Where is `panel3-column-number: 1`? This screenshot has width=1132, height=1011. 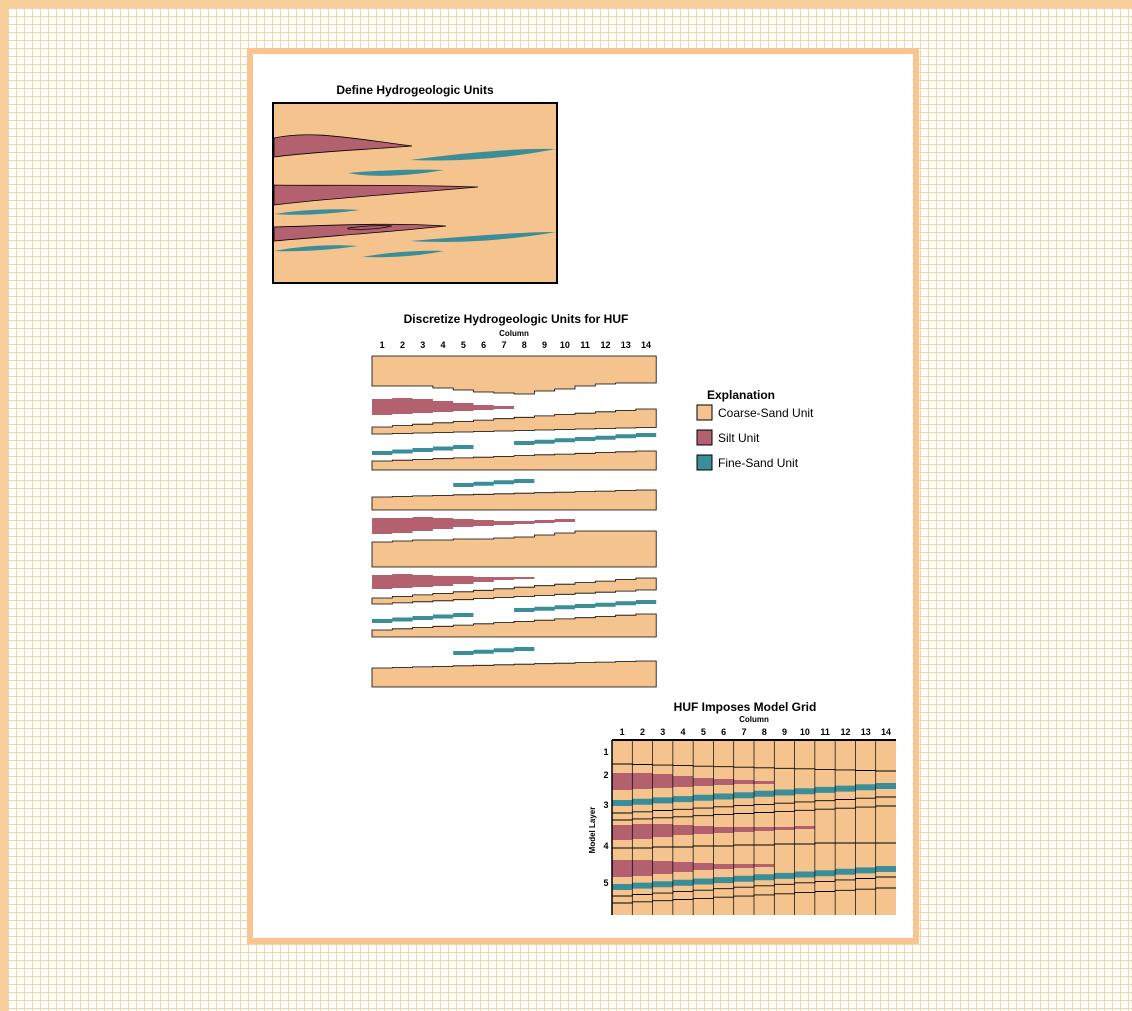
panel3-column-number: 1 is located at coordinates (622, 732).